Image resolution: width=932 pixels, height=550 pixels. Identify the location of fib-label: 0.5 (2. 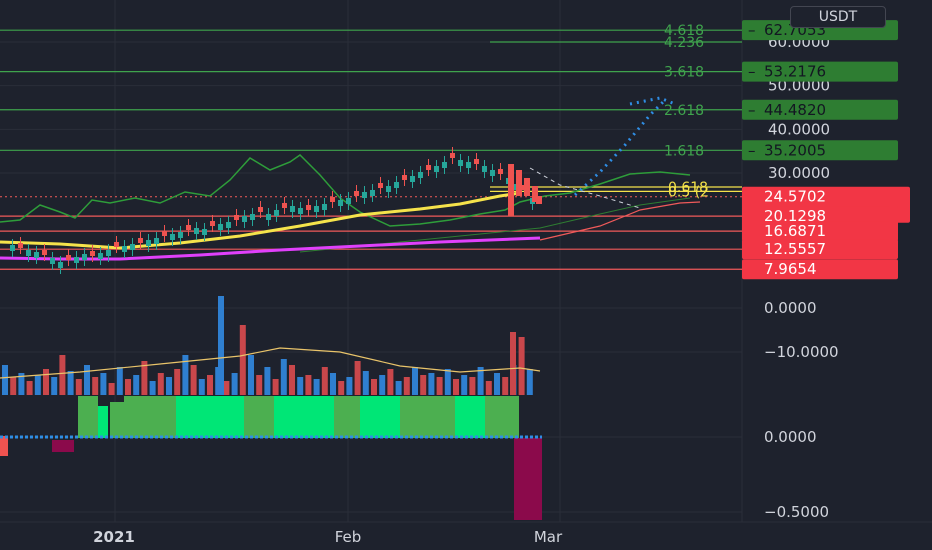
(688, 192).